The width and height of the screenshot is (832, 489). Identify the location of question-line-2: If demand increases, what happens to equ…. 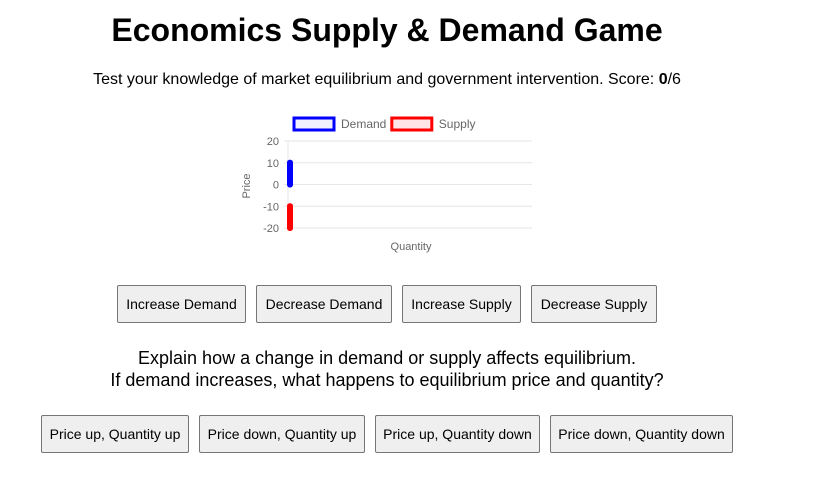
(387, 380).